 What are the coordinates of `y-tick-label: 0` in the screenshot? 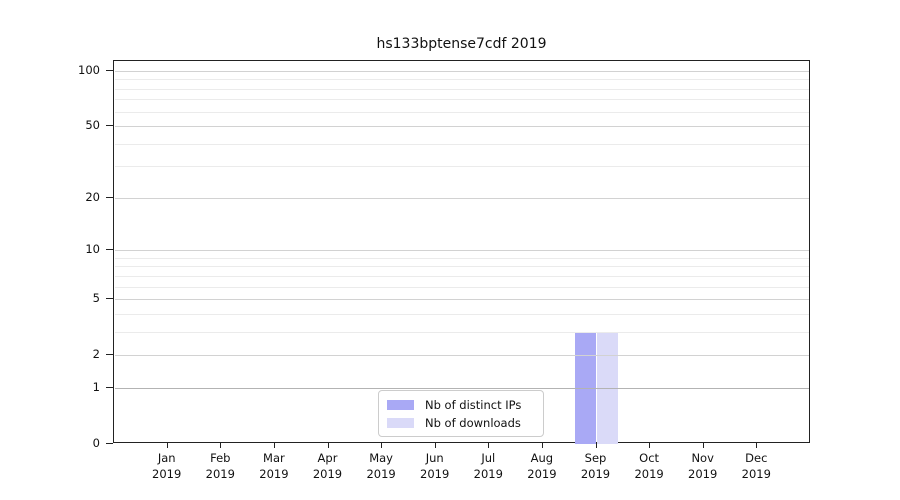 It's located at (96, 443).